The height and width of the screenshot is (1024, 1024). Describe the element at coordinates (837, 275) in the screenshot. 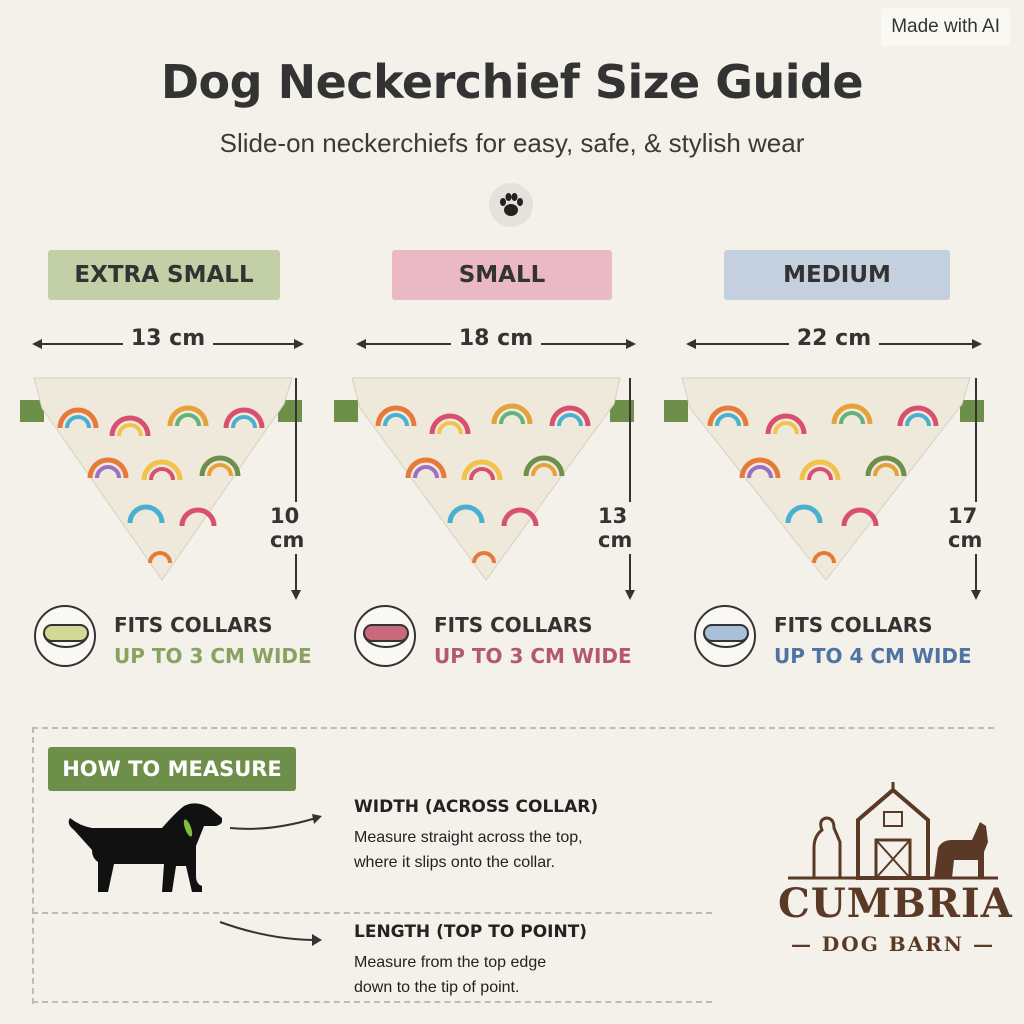

I see `size-label: MEDIUM` at that location.